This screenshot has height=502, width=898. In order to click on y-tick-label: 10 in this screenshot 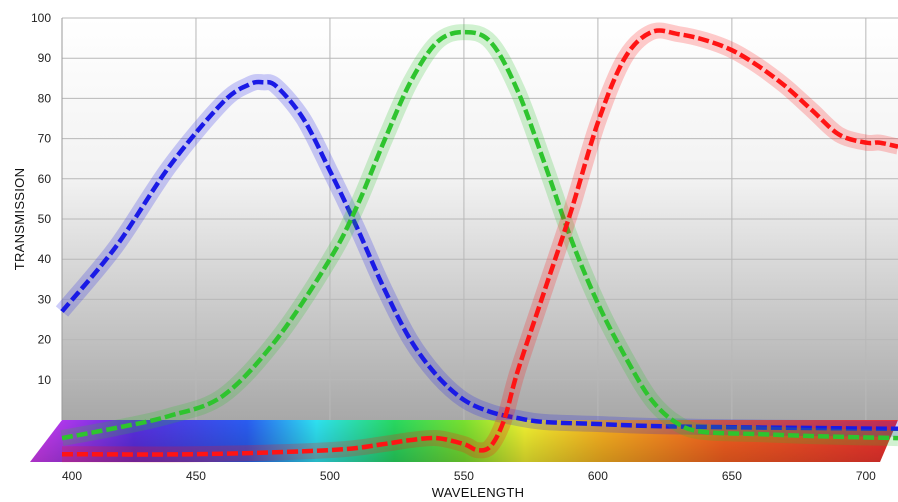, I will do `click(45, 380)`.